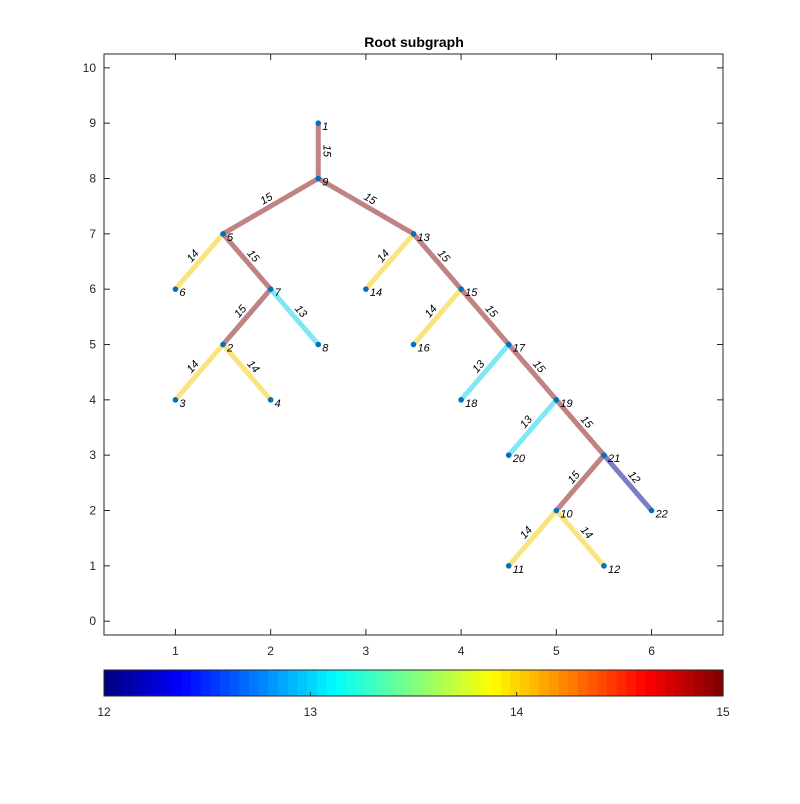 Image resolution: width=800 pixels, height=804 pixels. What do you see at coordinates (424, 238) in the screenshot?
I see `node-label: 13` at bounding box center [424, 238].